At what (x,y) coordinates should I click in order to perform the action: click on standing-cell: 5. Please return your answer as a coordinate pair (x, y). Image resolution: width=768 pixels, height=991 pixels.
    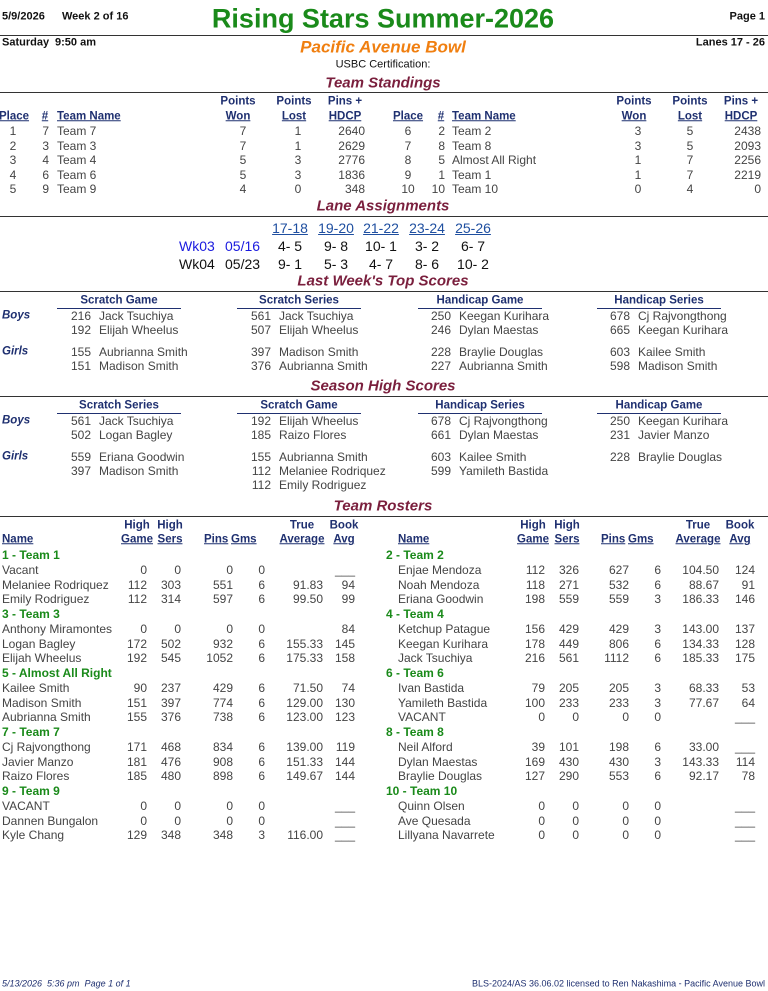
    Looking at the image, I should click on (690, 145).